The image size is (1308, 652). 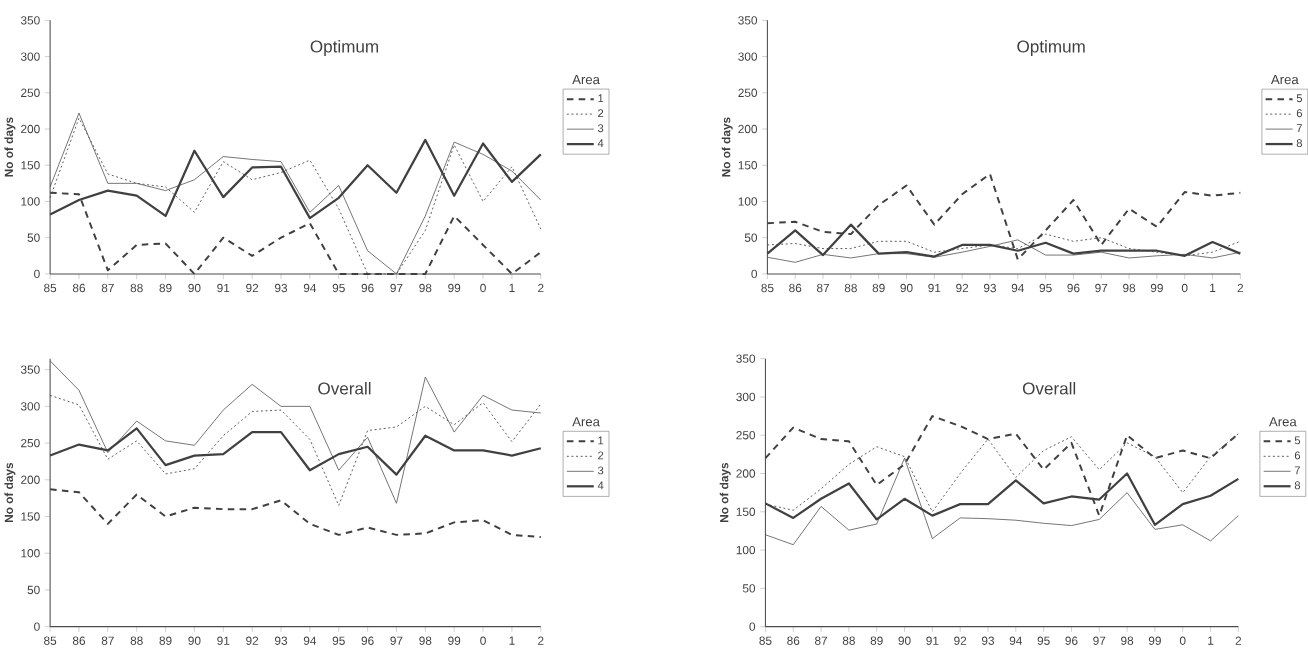 I want to click on legend-label: 7, so click(x=1299, y=128).